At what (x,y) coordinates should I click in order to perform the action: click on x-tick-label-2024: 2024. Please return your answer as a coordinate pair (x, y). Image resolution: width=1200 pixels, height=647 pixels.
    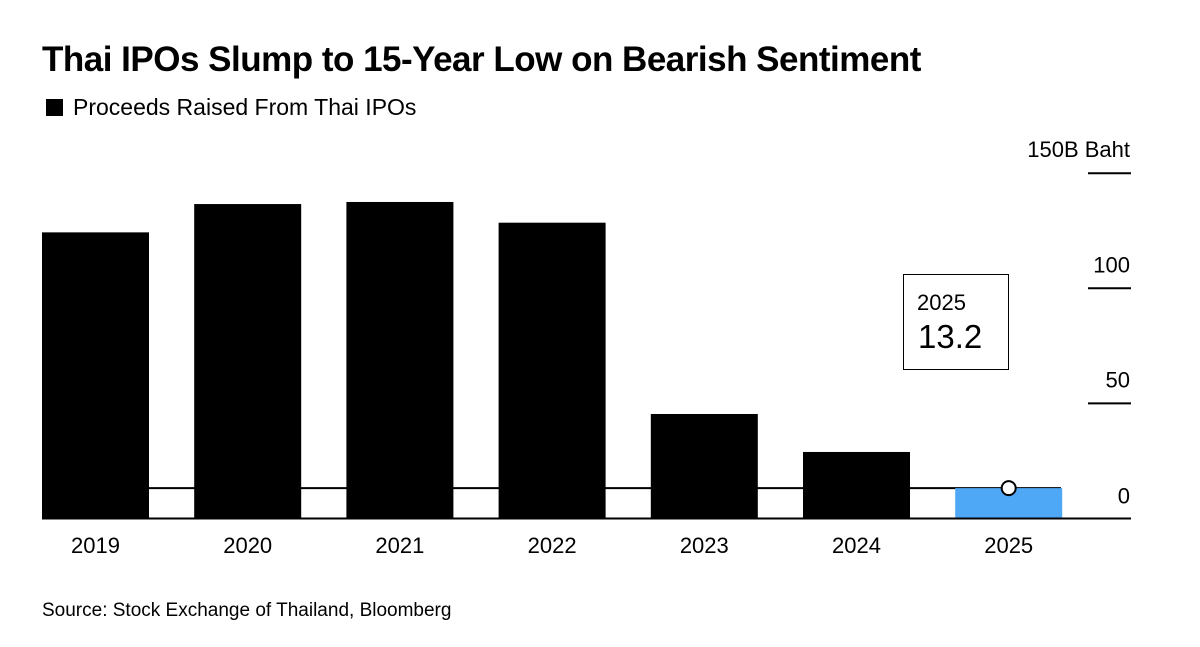
    Looking at the image, I should click on (856, 545).